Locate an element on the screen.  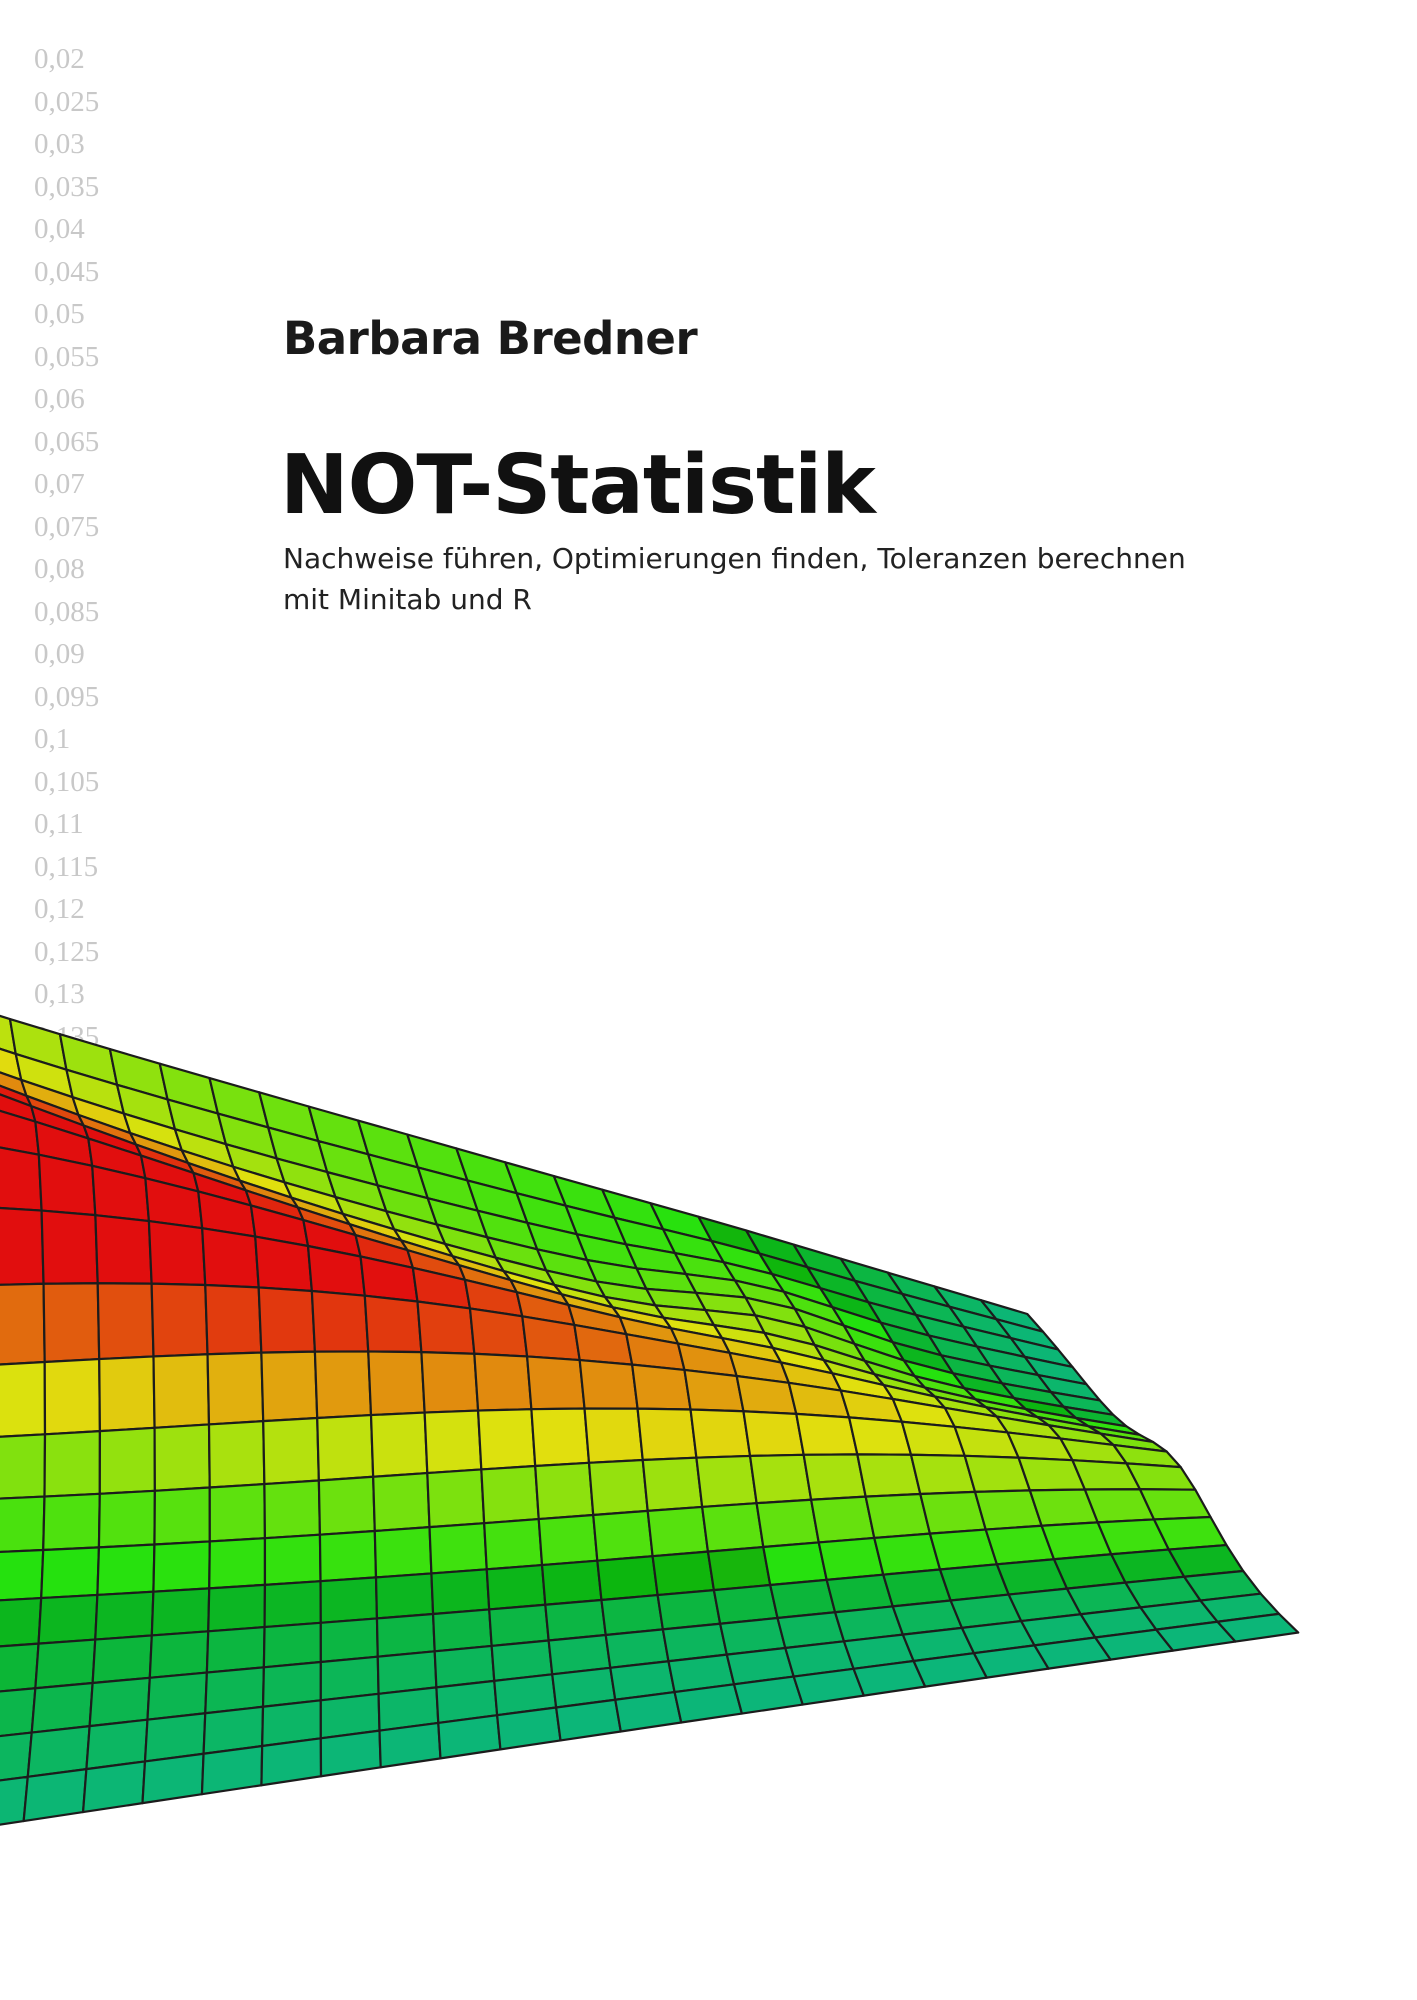
number-label: 0,04 is located at coordinates (59, 229).